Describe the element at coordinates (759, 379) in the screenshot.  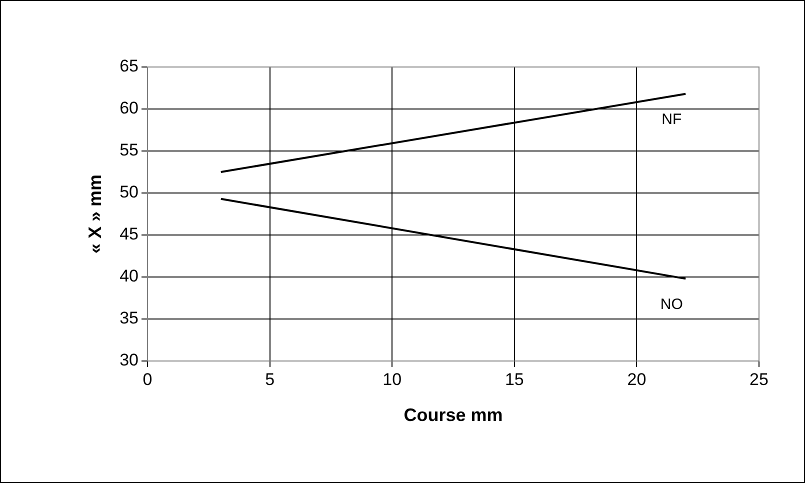
I see `x-tick-label: 25` at that location.